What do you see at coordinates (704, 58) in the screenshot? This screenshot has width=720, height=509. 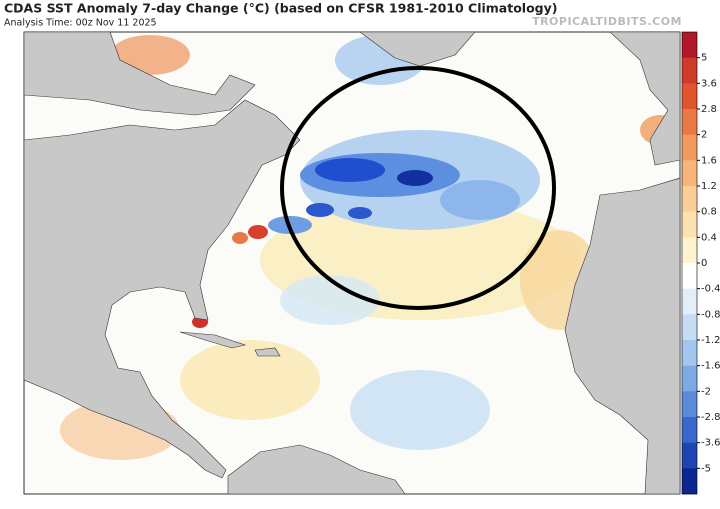 I see `colorbar-tick-label: 5` at bounding box center [704, 58].